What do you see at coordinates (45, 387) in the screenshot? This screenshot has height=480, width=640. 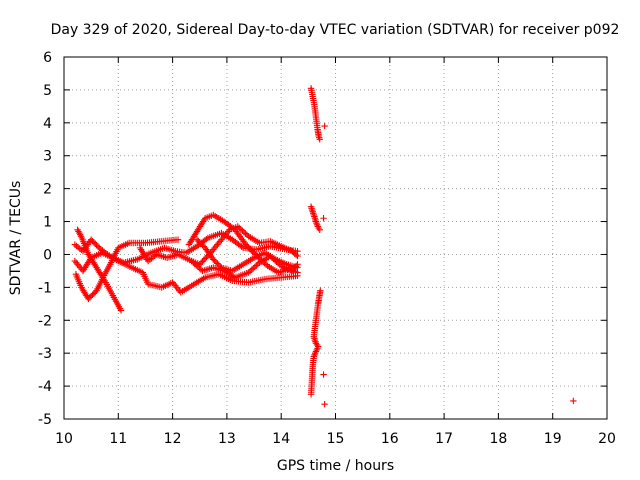 I see `y-tick-label: -4` at bounding box center [45, 387].